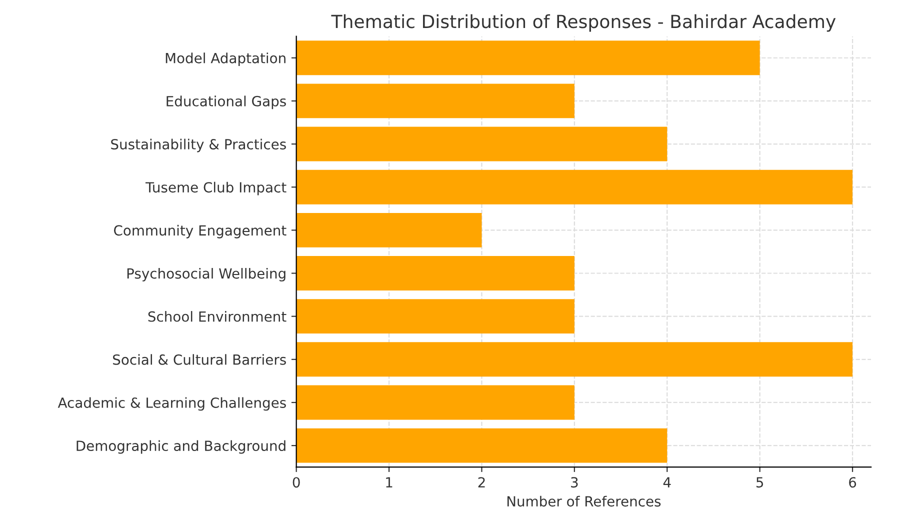  I want to click on x-tick-label: 6, so click(852, 482).